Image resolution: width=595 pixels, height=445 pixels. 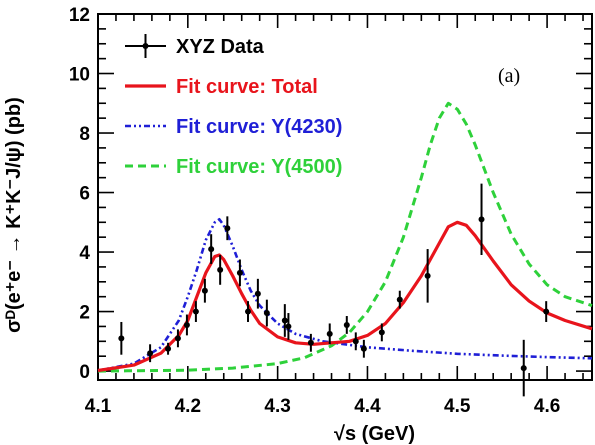 I want to click on legend-label: Fit curve: Y(4500), so click(x=259, y=167).